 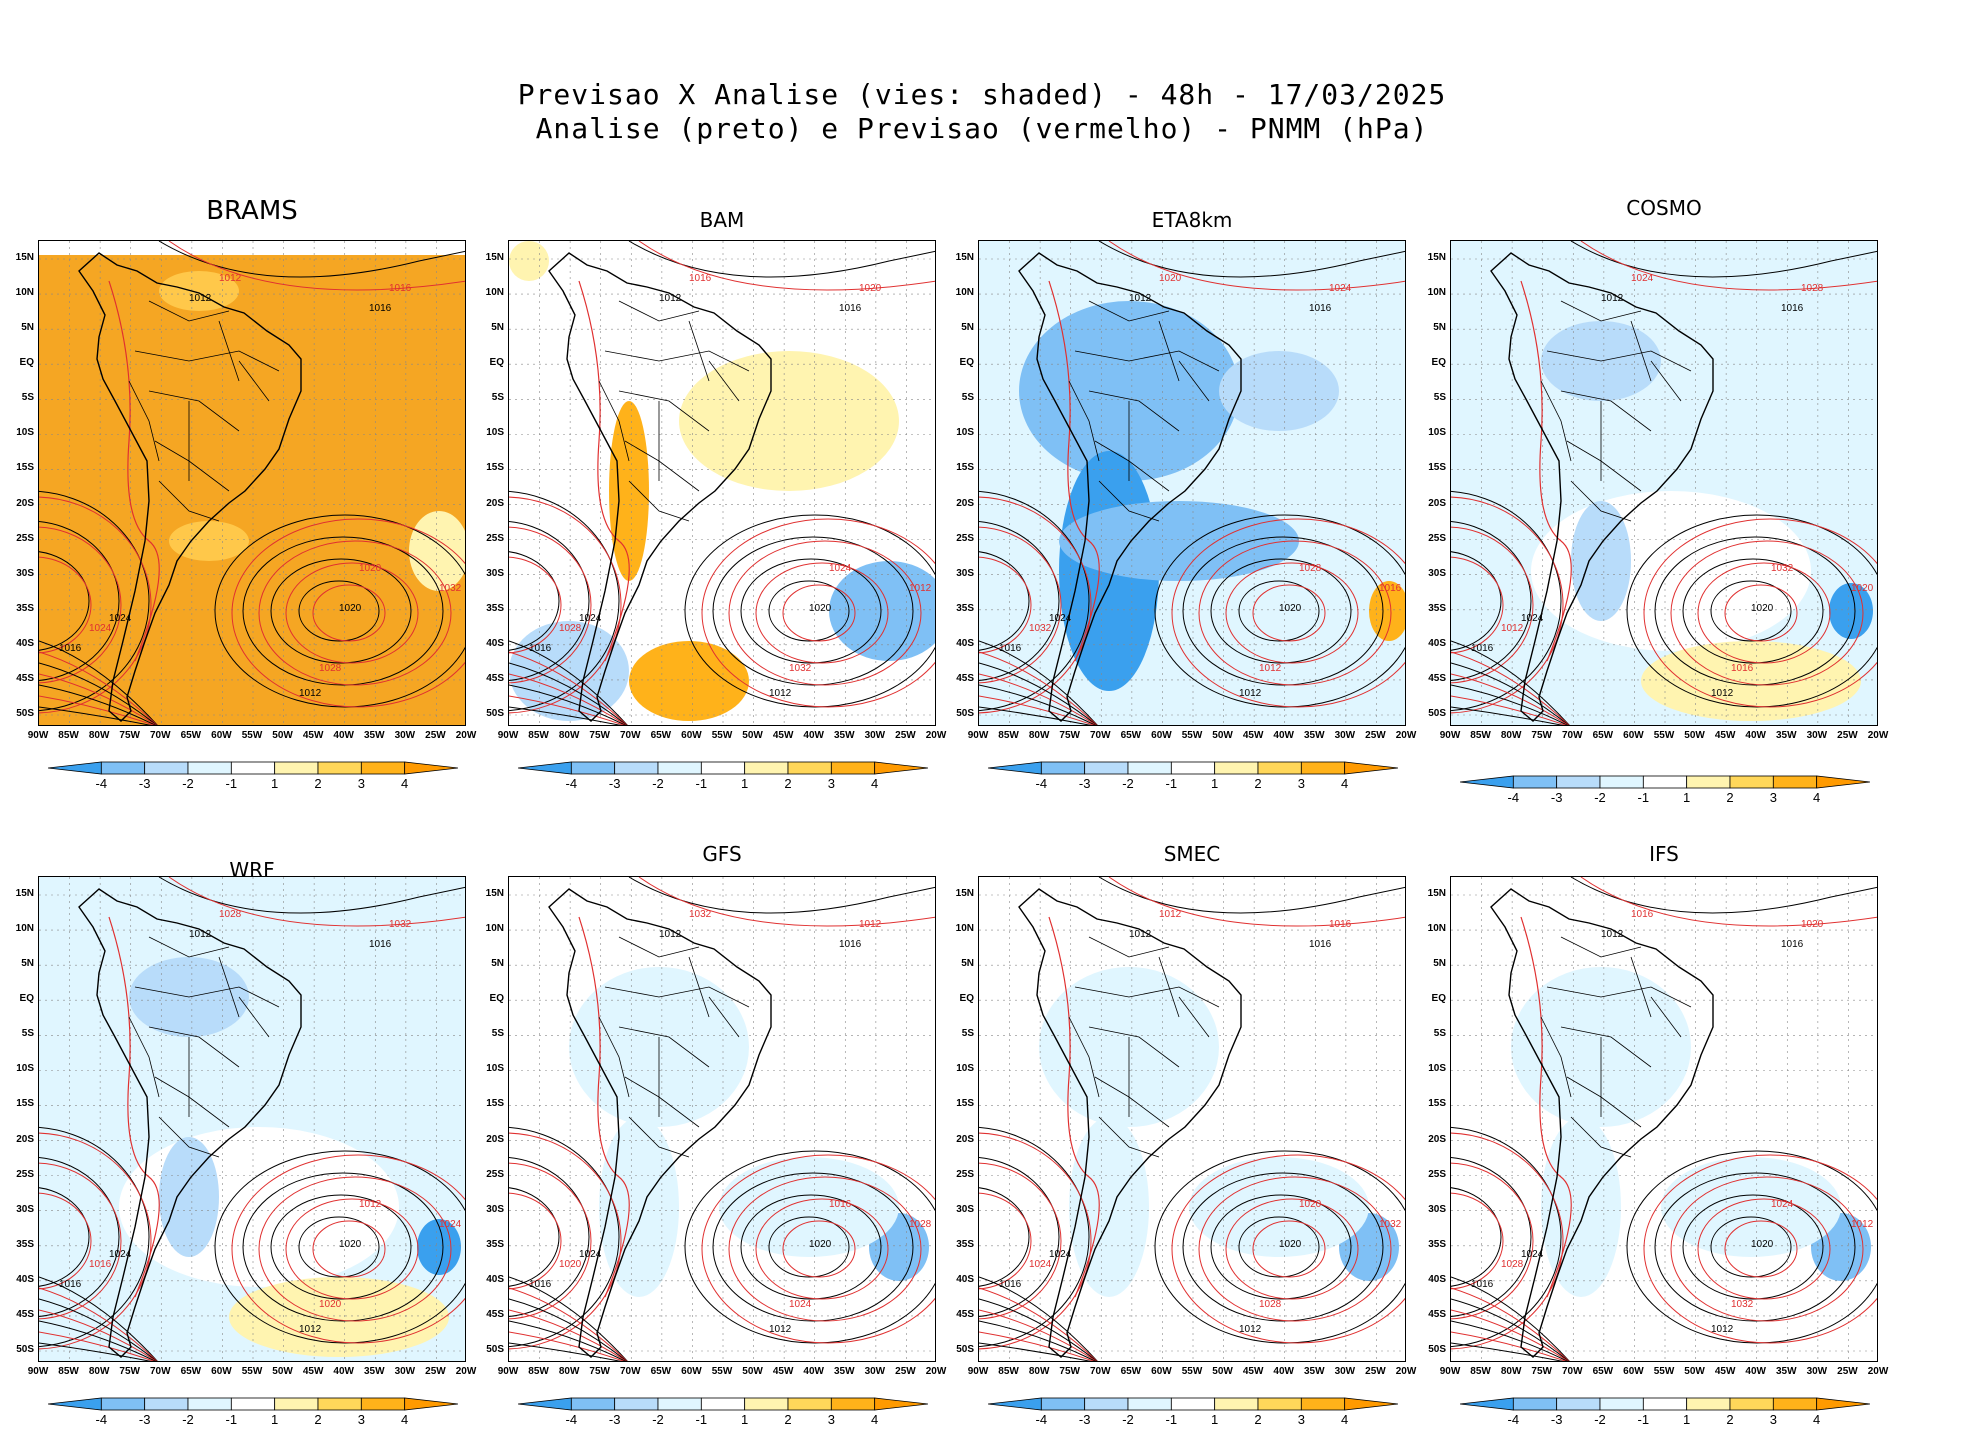 I want to click on longitude-label: 60W, so click(x=691, y=735).